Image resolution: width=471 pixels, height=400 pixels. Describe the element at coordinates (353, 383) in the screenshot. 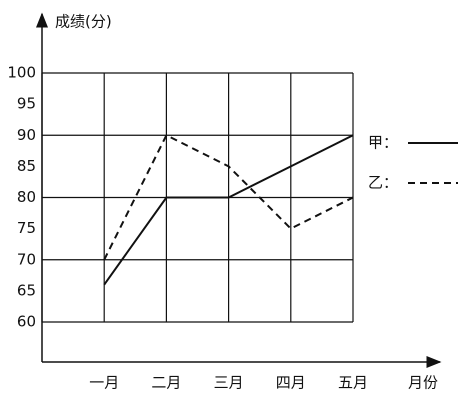

I see `x-tick-label: 五月` at that location.